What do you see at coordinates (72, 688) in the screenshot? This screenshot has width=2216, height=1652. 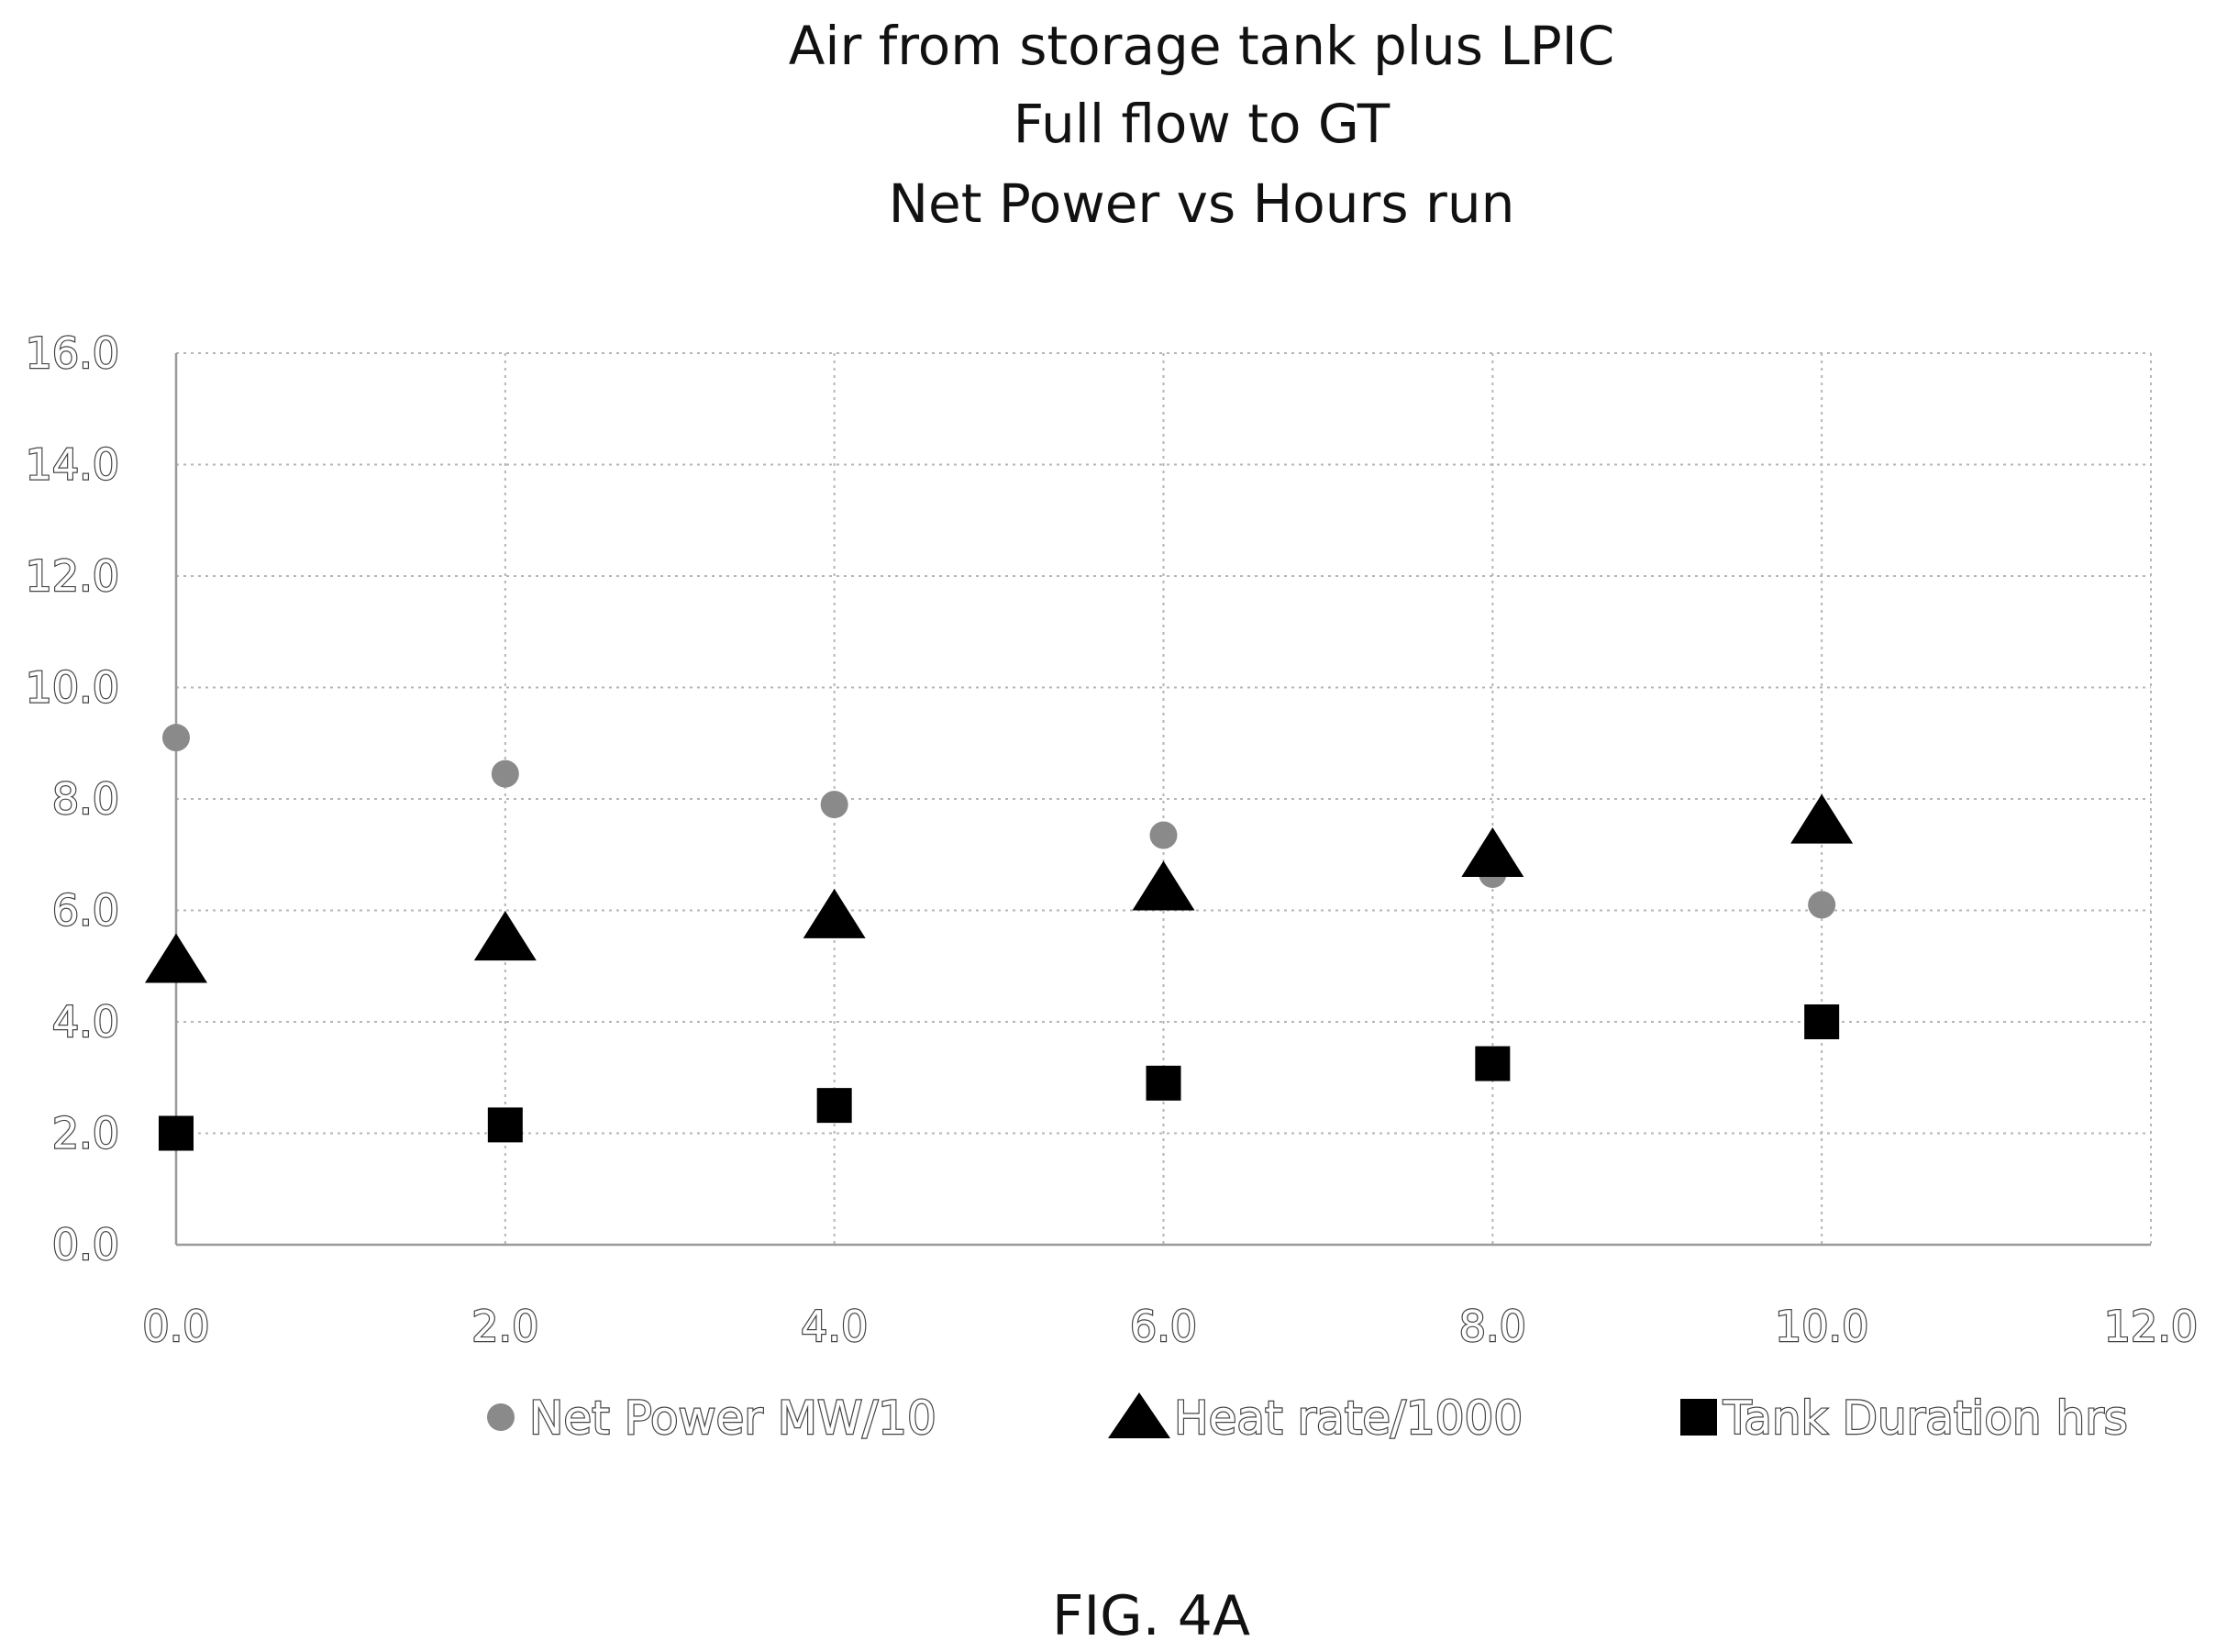 I see `y-tick-label: 10.0` at bounding box center [72, 688].